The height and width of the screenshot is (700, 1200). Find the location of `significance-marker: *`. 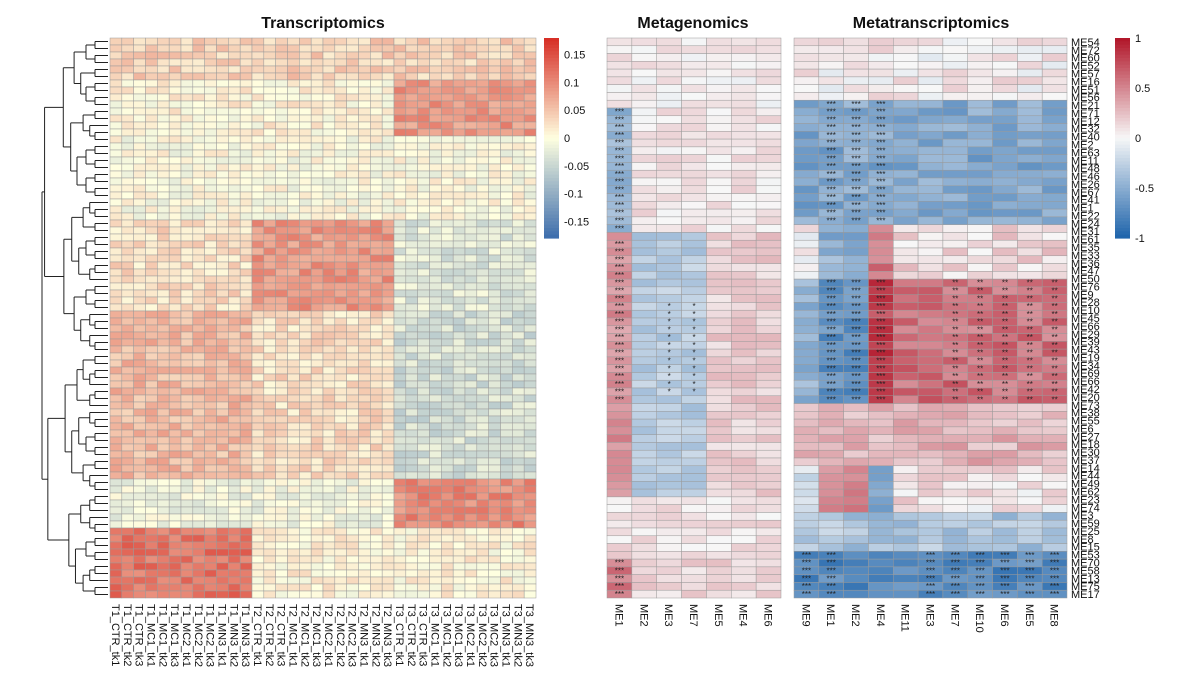

significance-marker: * is located at coordinates (669, 329).